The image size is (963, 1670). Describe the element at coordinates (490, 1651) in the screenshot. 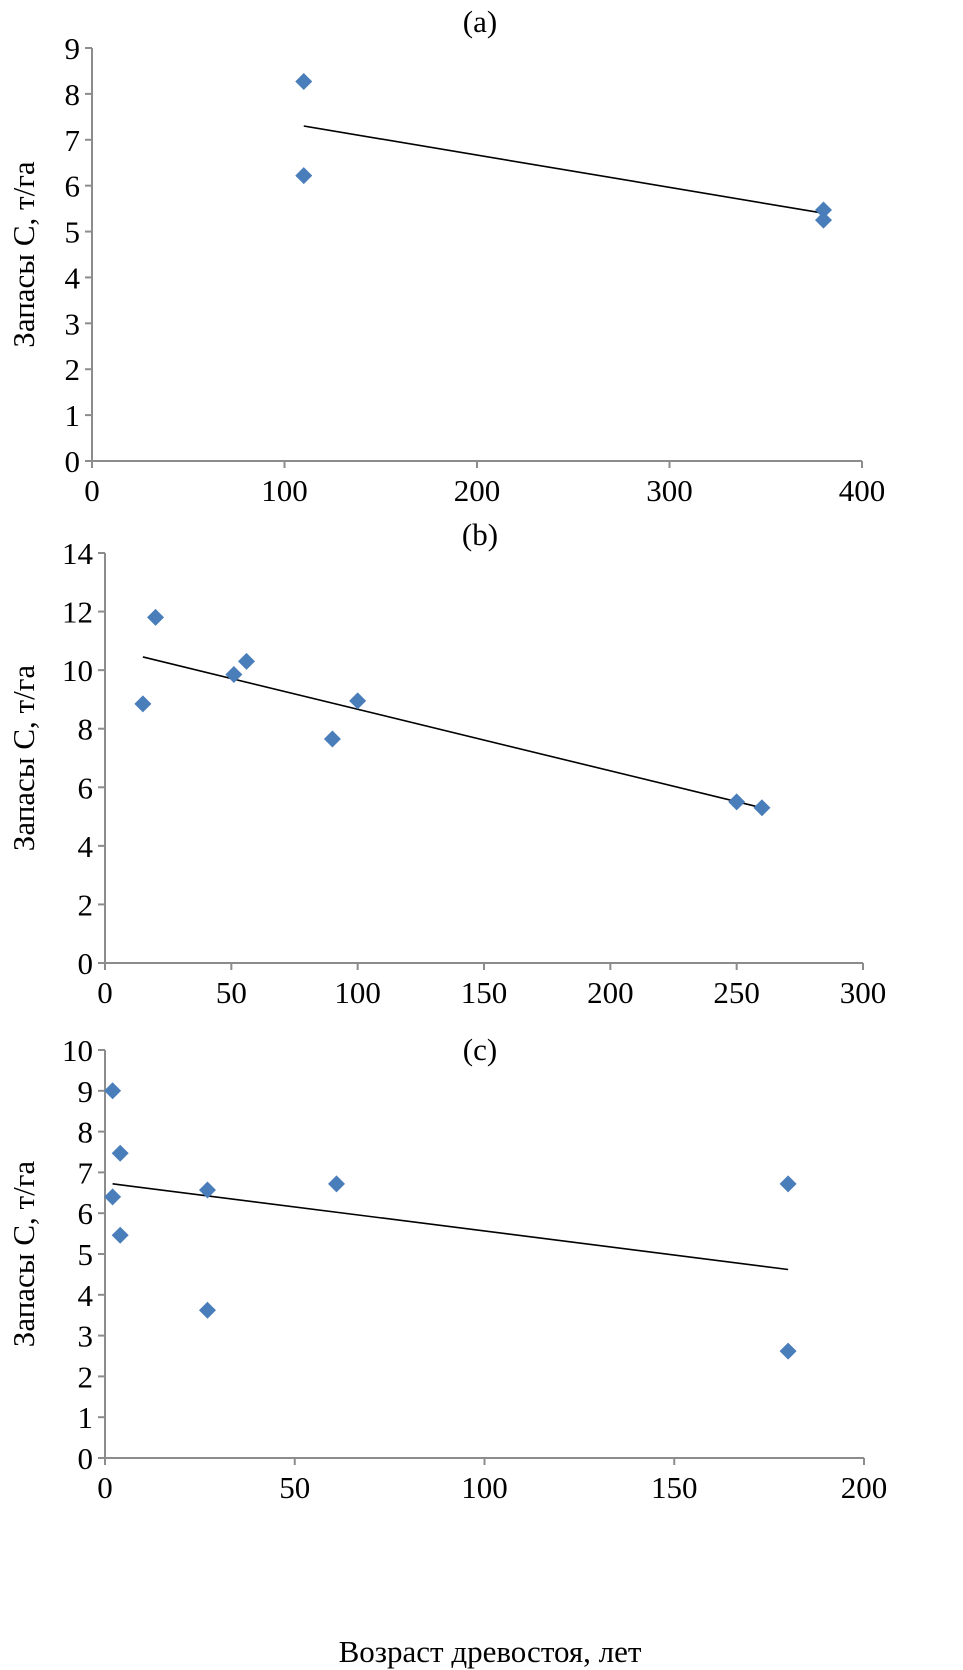

I see `x-axis-label: Возраст древостоя, лет` at that location.